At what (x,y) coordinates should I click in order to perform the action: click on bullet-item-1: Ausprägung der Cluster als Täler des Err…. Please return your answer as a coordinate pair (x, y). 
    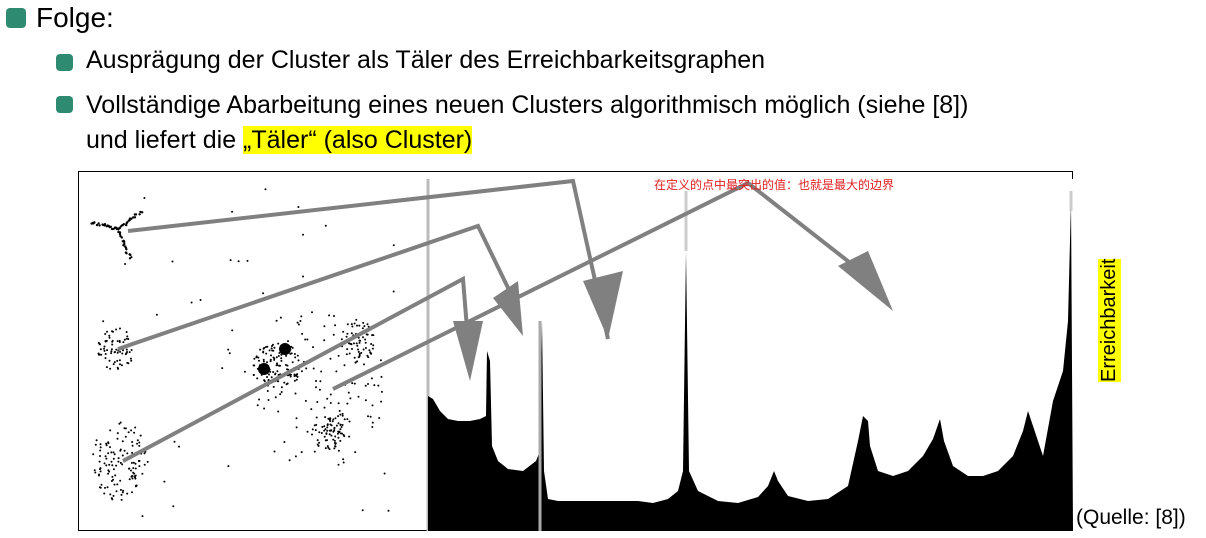
    Looking at the image, I should click on (426, 60).